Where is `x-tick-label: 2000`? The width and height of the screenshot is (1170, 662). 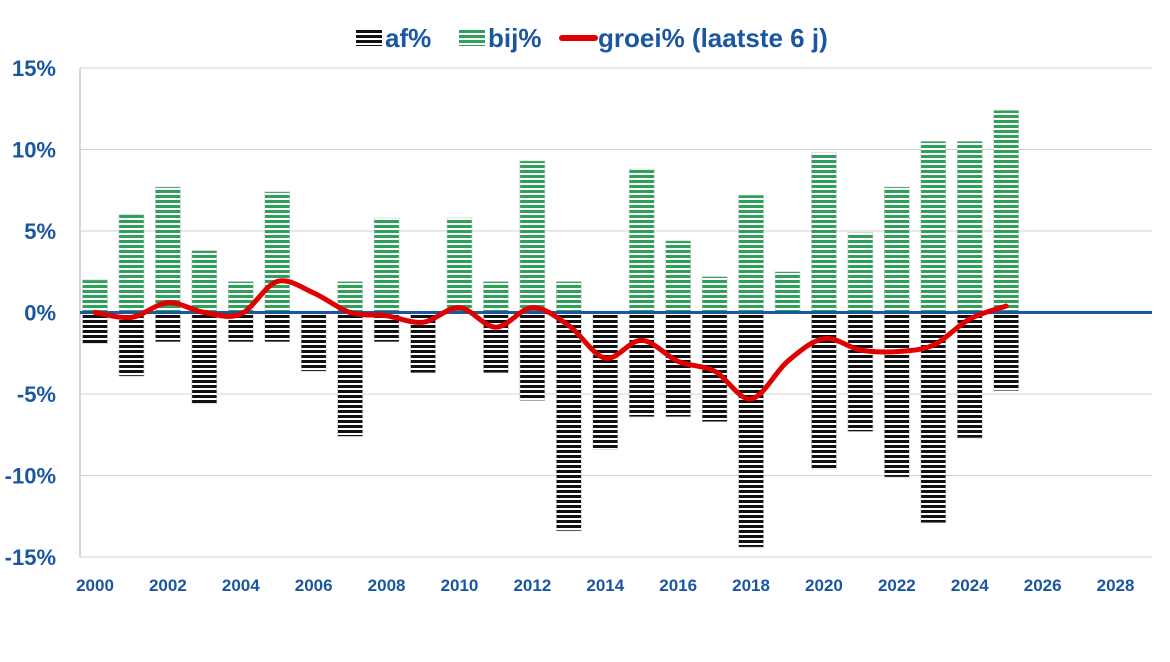
x-tick-label: 2000 is located at coordinates (95, 585).